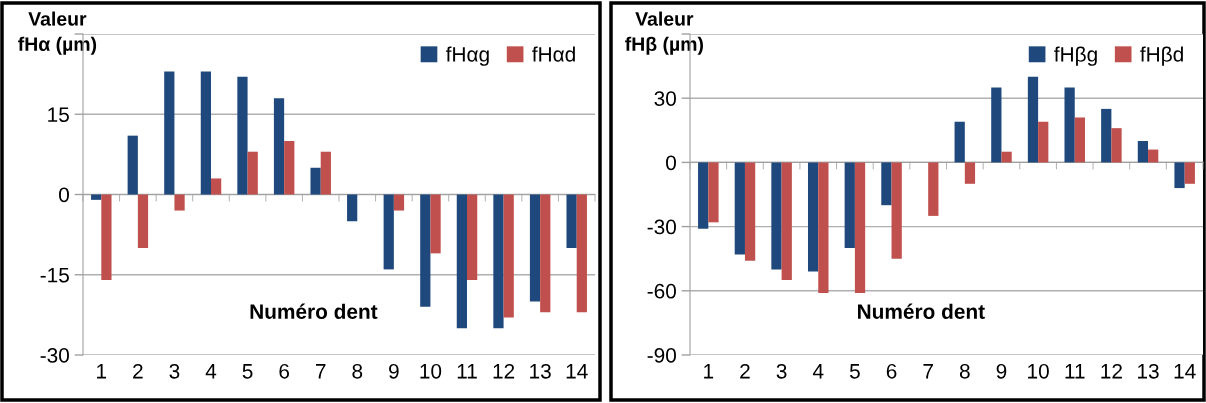 Image resolution: width=1206 pixels, height=403 pixels. I want to click on legend-label: fHβg, so click(1075, 56).